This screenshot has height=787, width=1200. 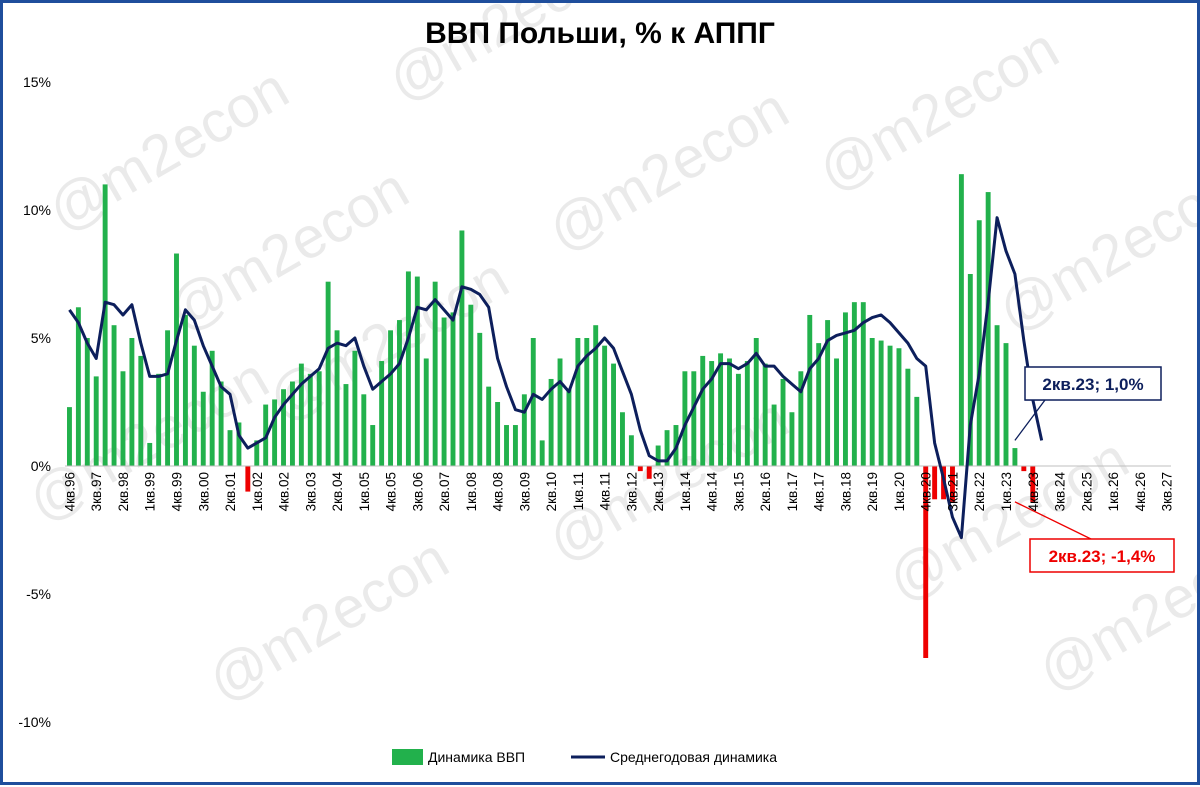 I want to click on x-tick-label: 3кв.27, so click(x=1167, y=491).